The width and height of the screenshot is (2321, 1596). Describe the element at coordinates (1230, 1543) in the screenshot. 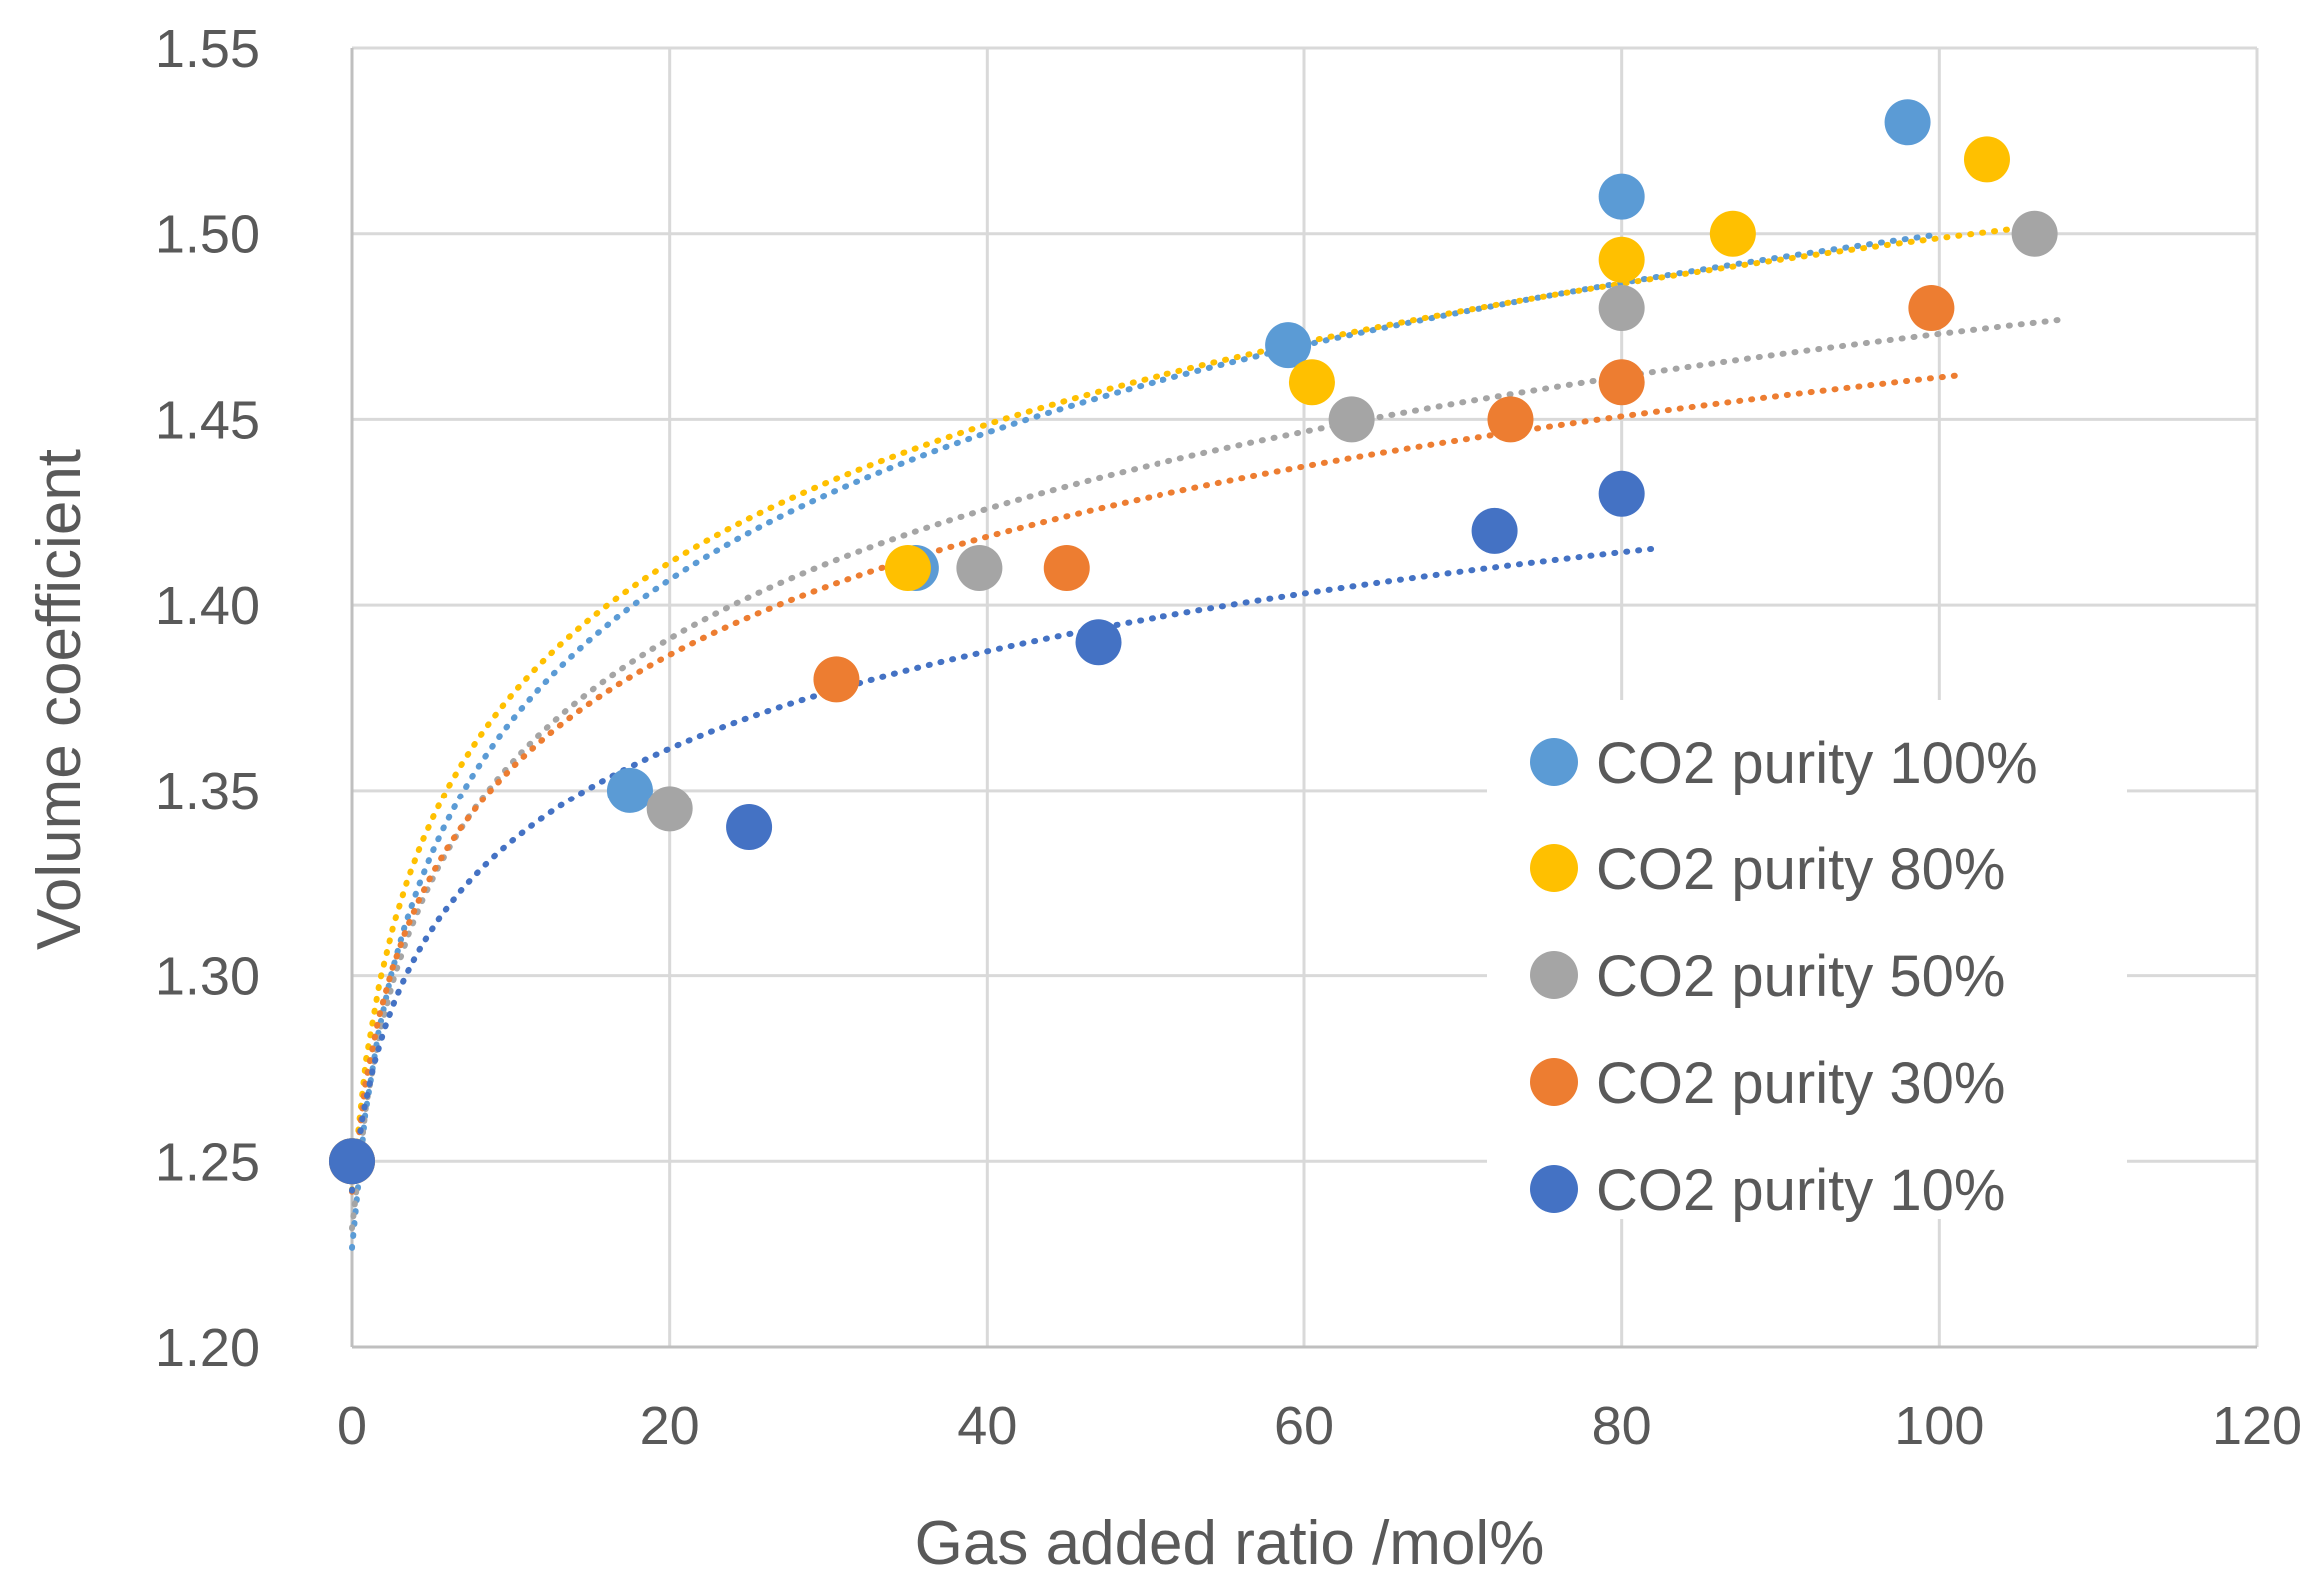

I see `x-axis-title: Gas added ratio /mol%` at that location.